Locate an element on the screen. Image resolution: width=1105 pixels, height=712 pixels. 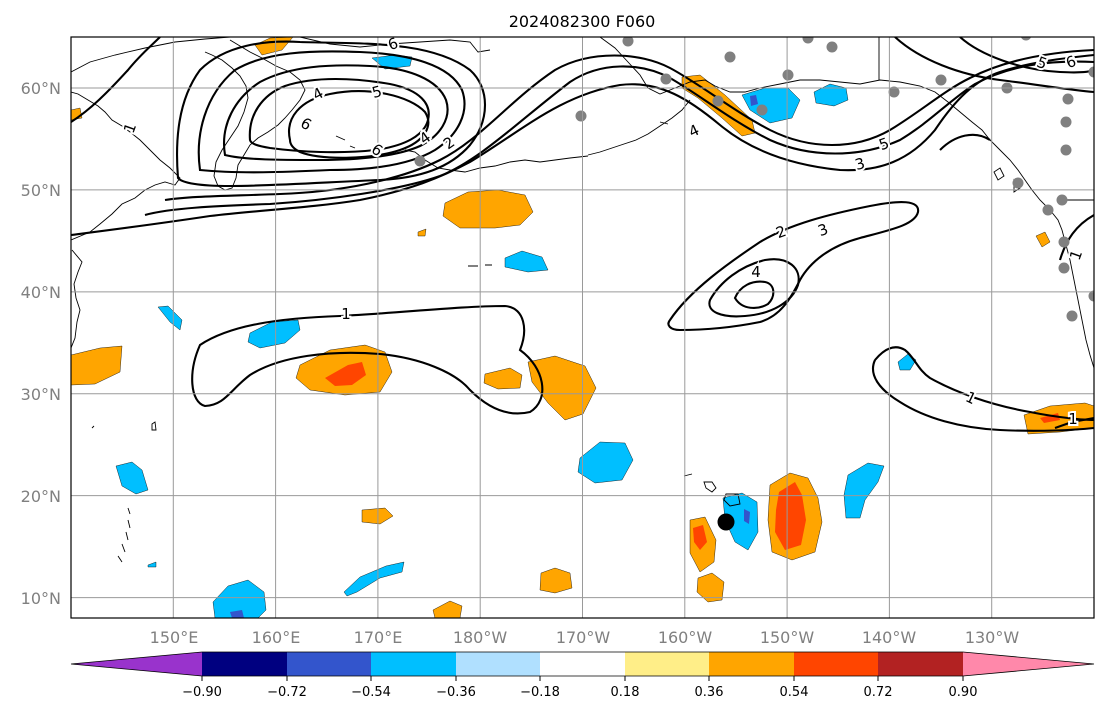
lat-axis-labels: 60°N 50°N 40°N 30°N 20°N 10°N is located at coordinates (41, 343).